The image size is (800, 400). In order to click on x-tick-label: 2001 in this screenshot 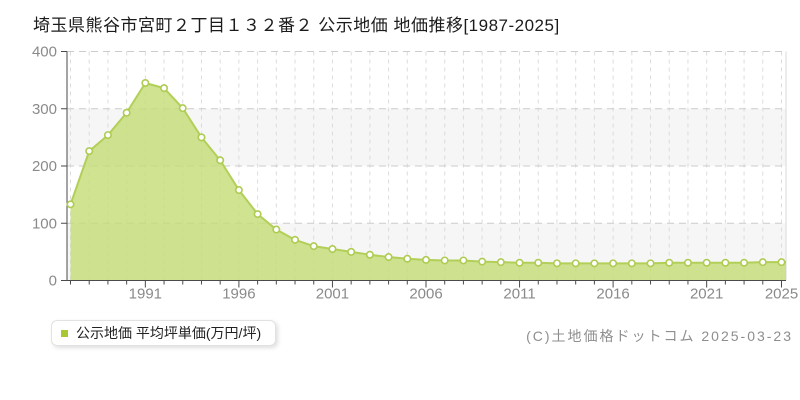, I will do `click(332, 294)`.